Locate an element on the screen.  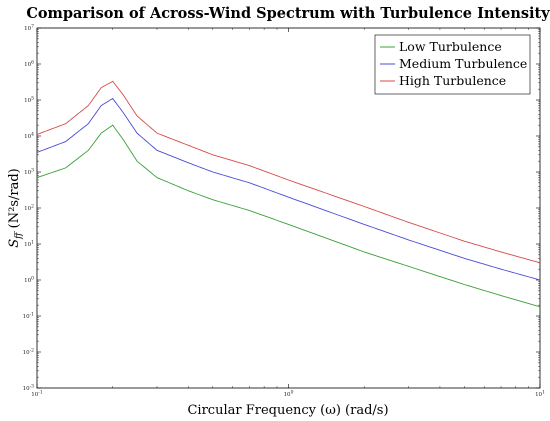
legend-label: High Turbulence is located at coordinates (452, 80).